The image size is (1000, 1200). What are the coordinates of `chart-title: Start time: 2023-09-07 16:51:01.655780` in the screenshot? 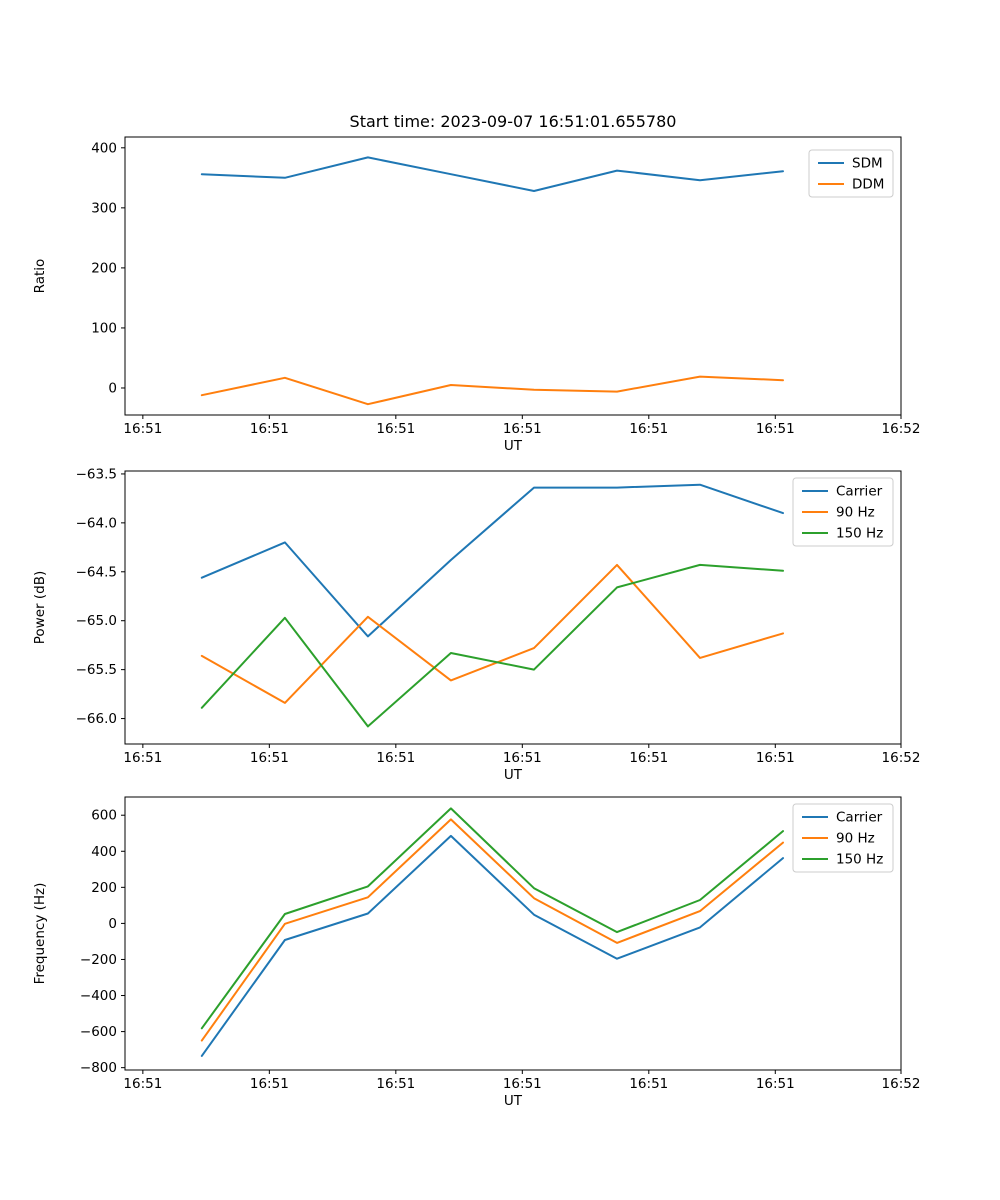 It's located at (513, 121).